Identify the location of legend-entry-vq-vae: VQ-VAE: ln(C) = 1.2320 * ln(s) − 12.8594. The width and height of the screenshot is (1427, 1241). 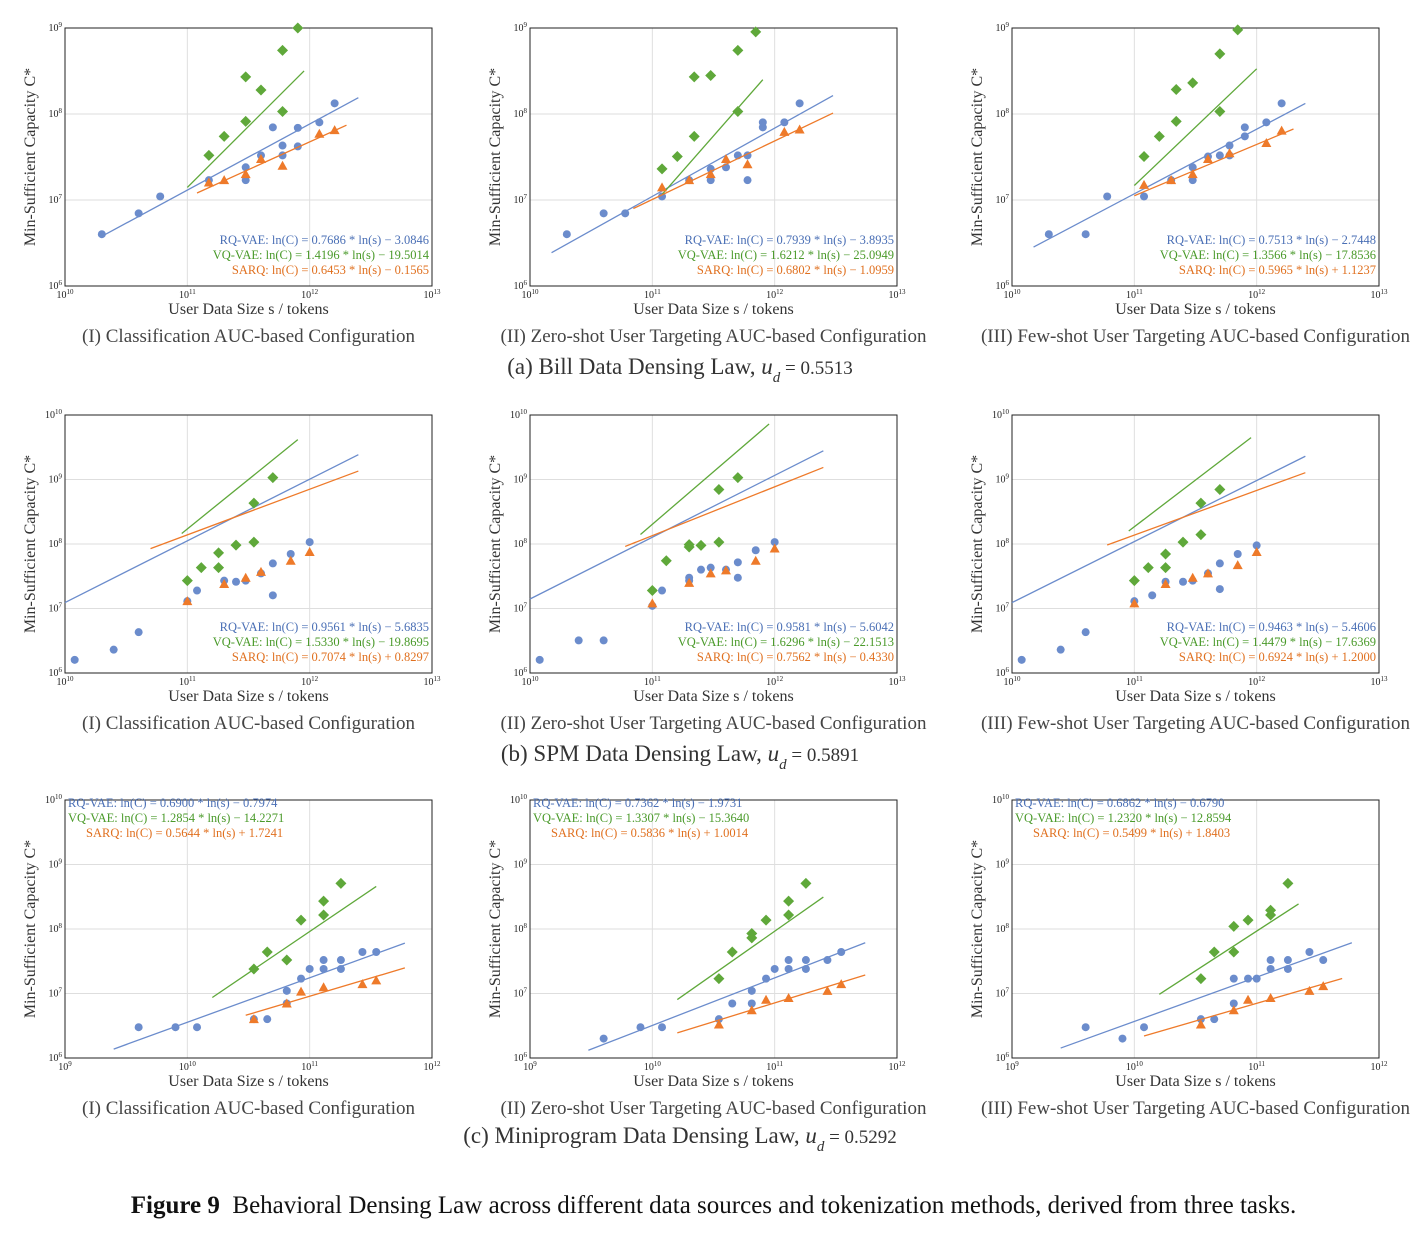
(1123, 818).